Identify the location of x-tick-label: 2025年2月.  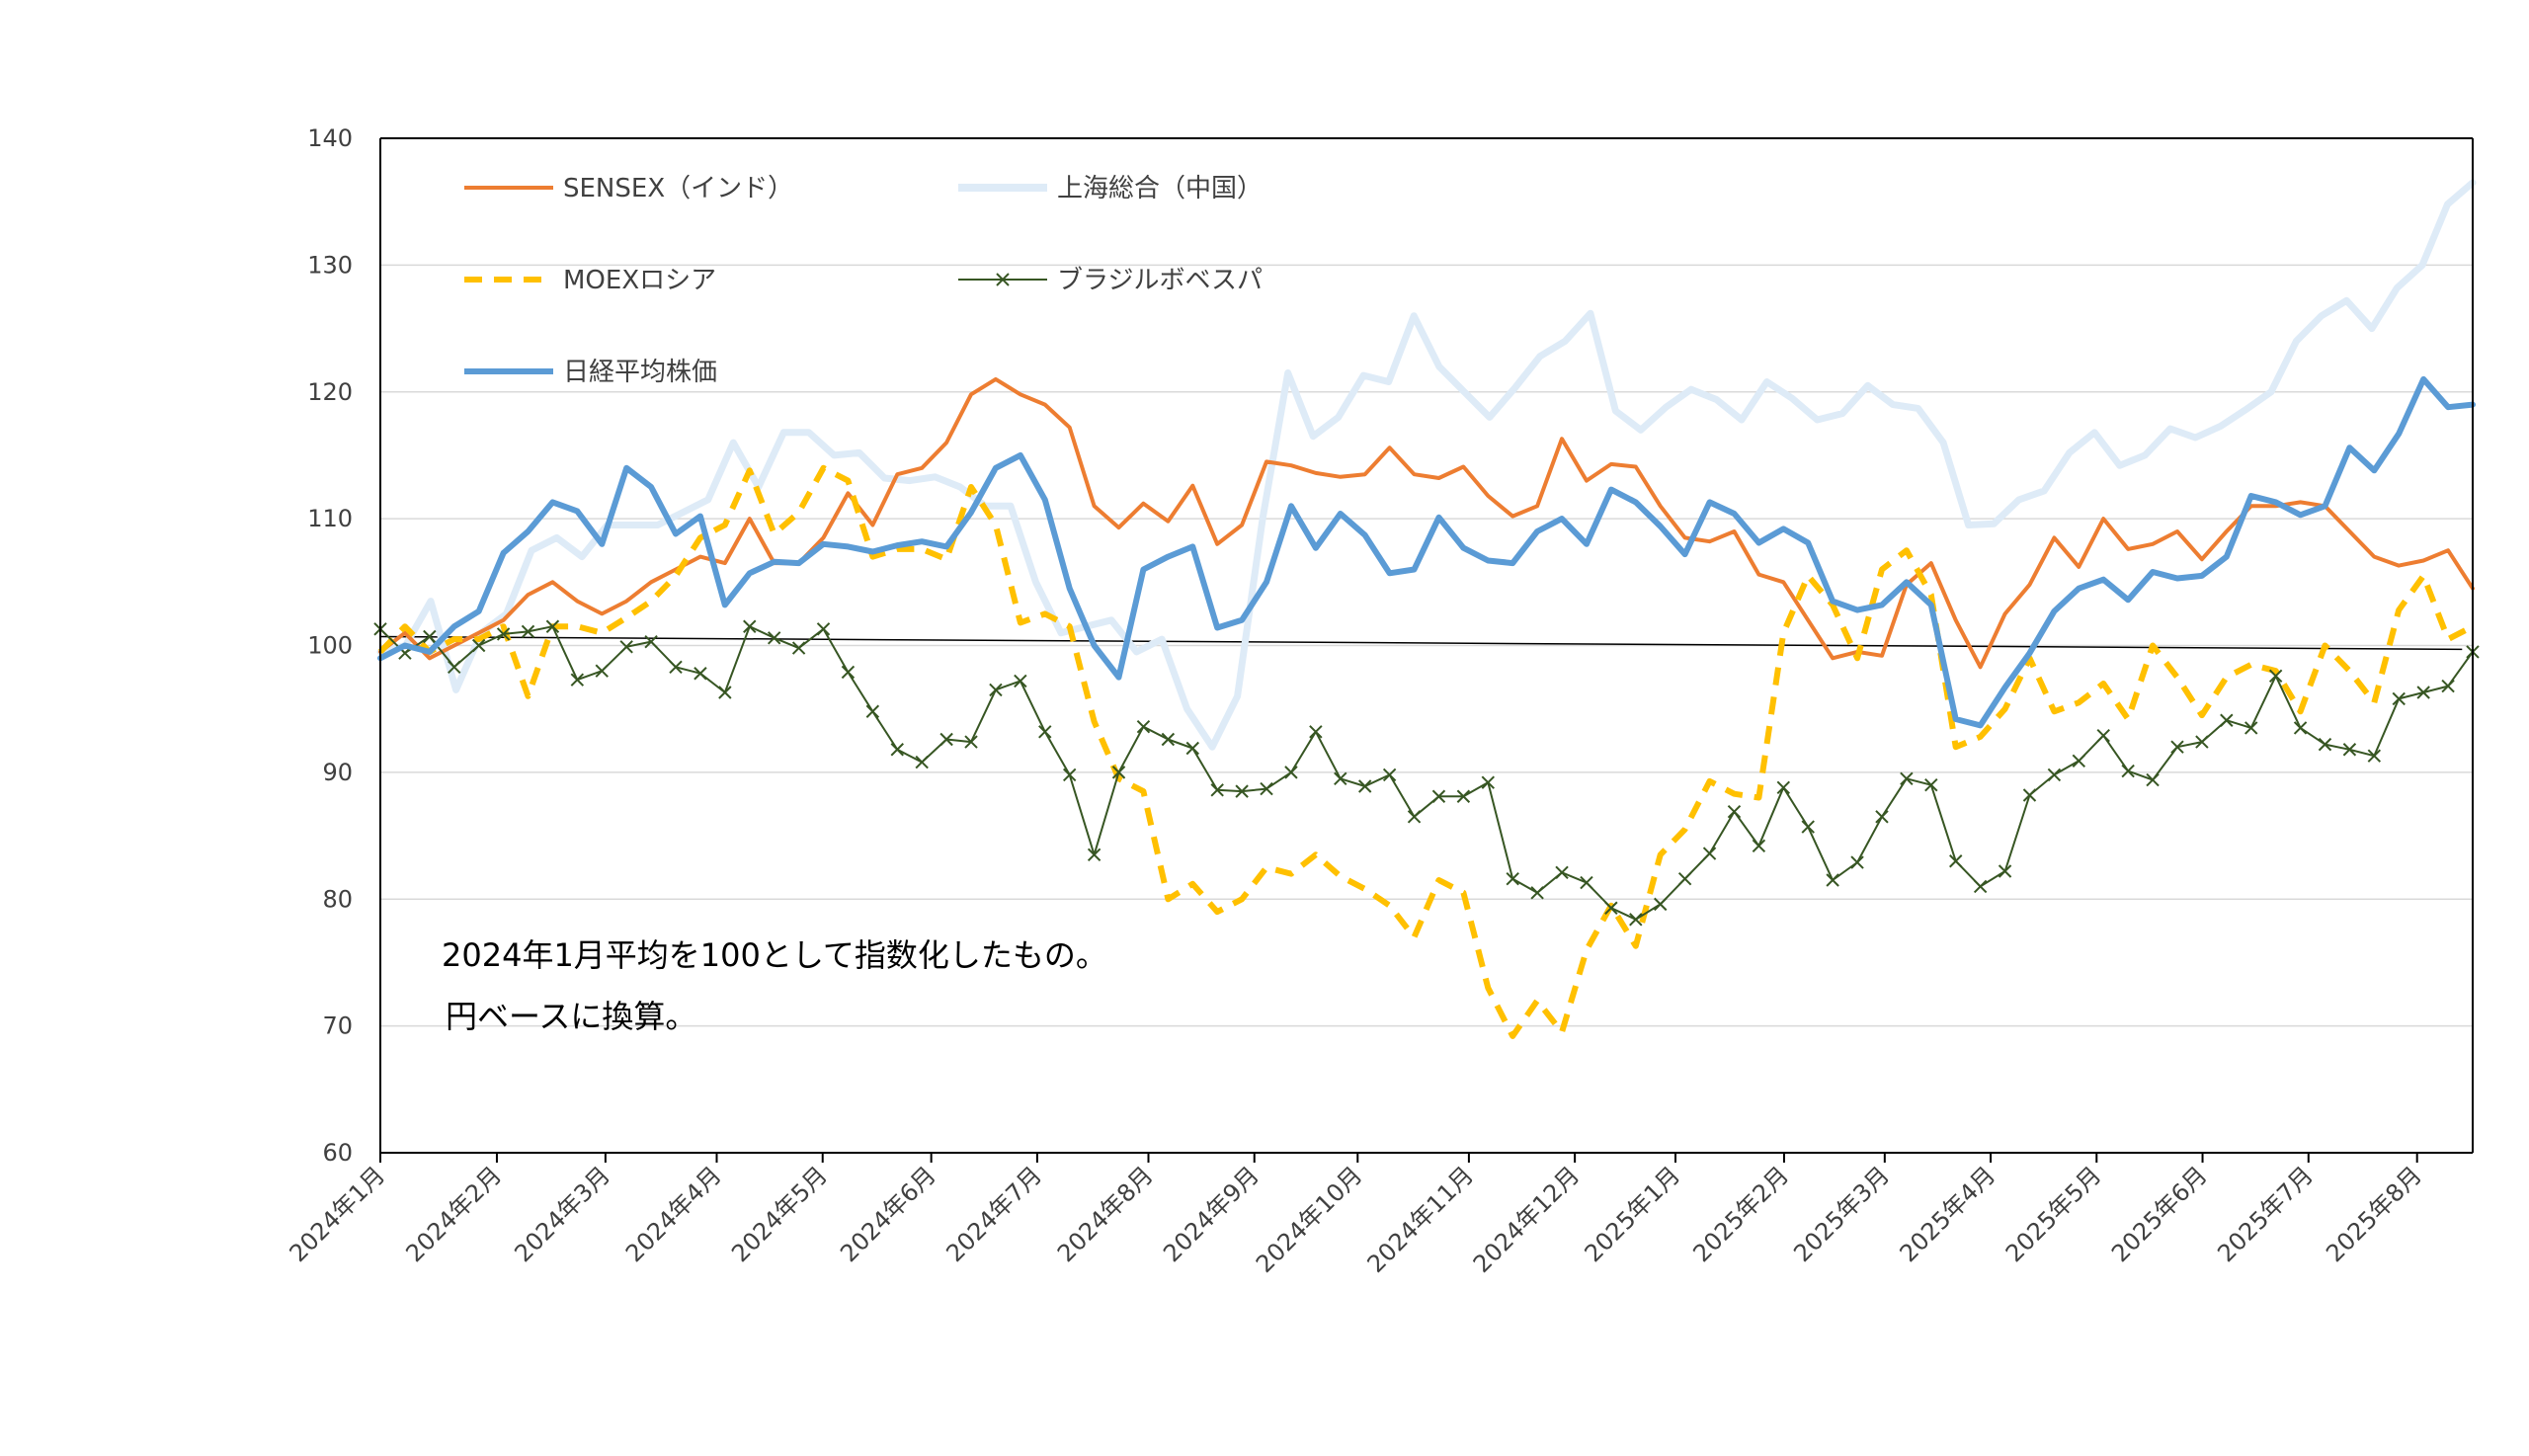
(1740, 1214).